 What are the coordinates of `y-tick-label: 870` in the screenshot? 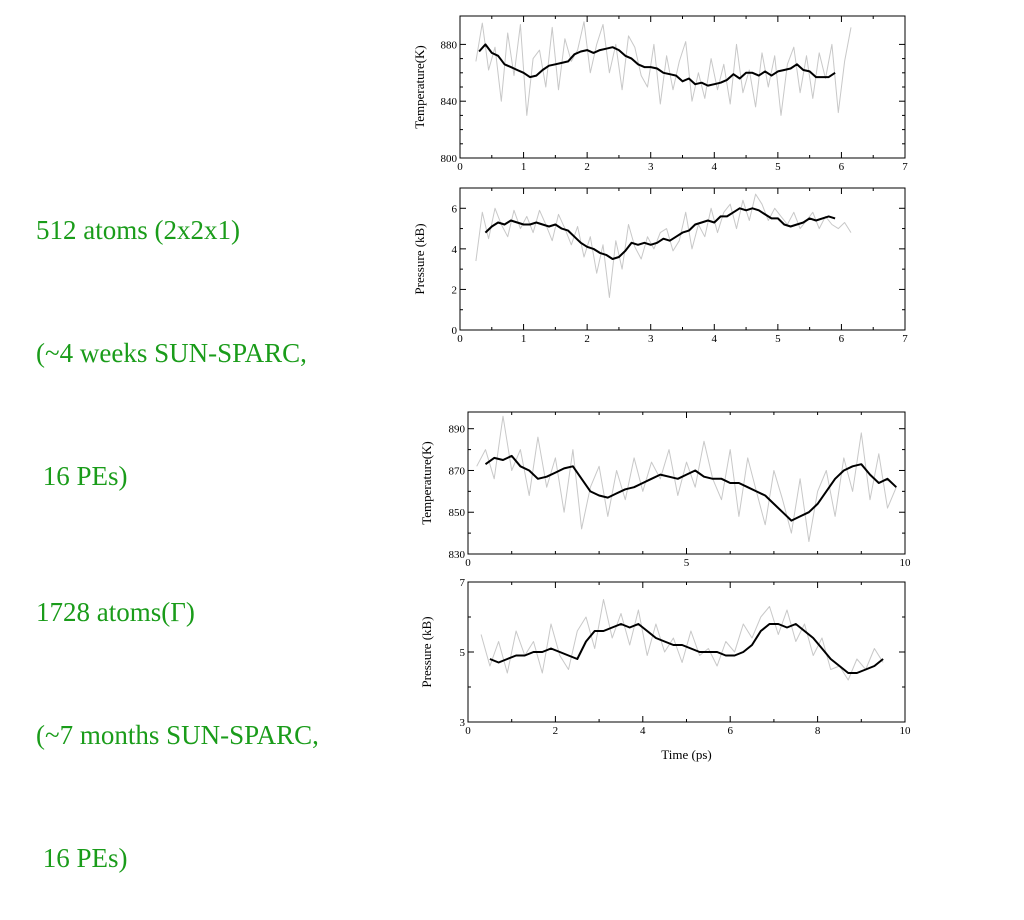 It's located at (457, 471).